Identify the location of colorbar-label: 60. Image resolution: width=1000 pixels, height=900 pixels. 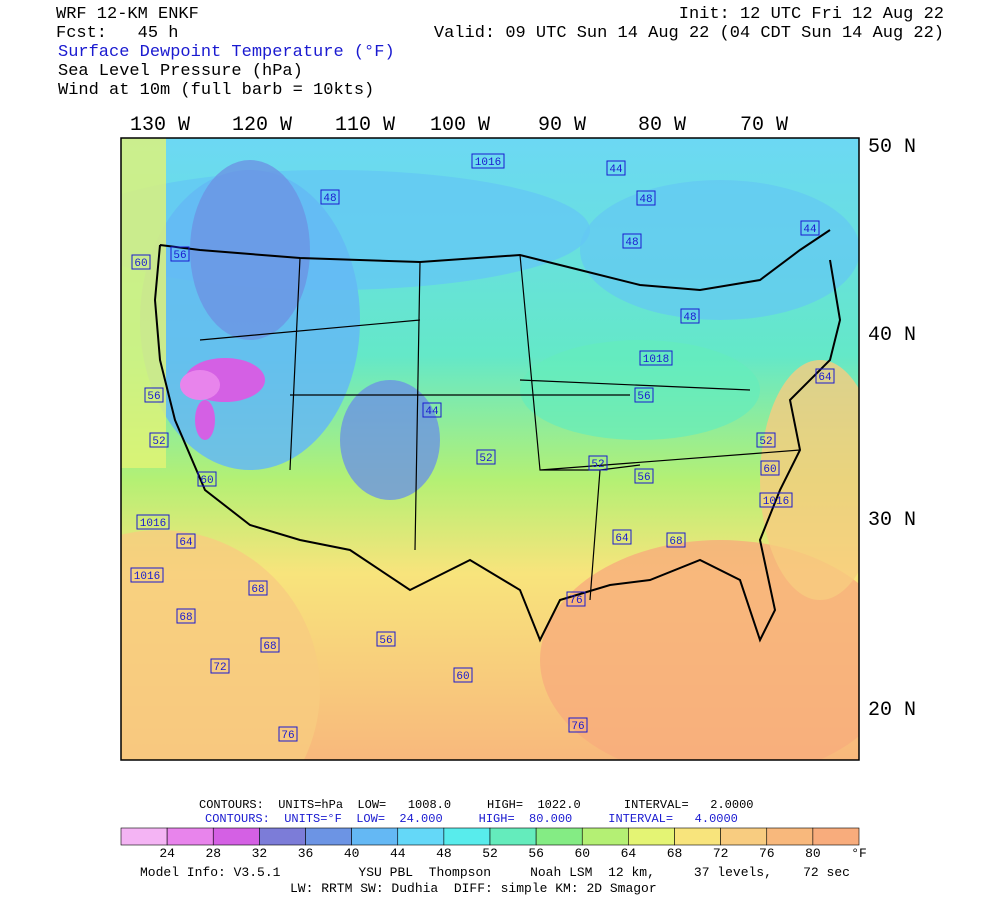
(582, 853).